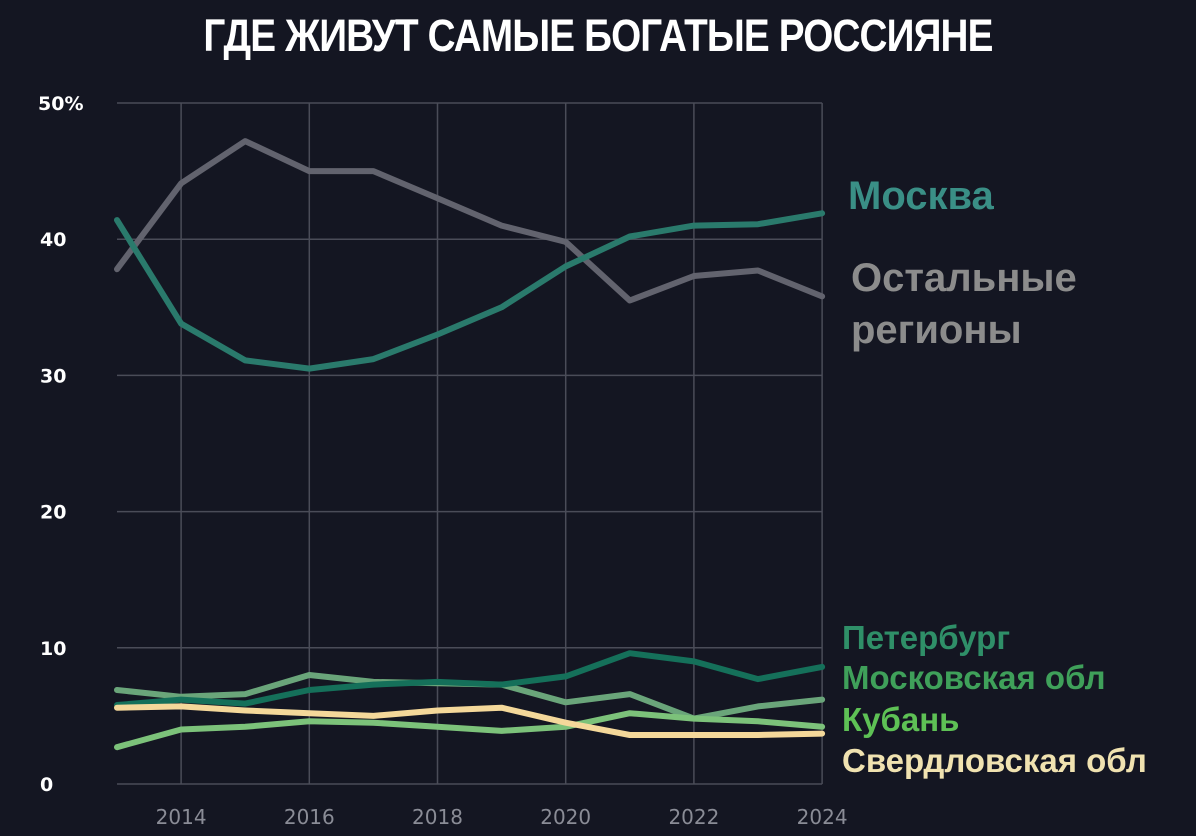 The width and height of the screenshot is (1196, 836). What do you see at coordinates (964, 278) in the screenshot?
I see `legend-others-line1: Остальные` at bounding box center [964, 278].